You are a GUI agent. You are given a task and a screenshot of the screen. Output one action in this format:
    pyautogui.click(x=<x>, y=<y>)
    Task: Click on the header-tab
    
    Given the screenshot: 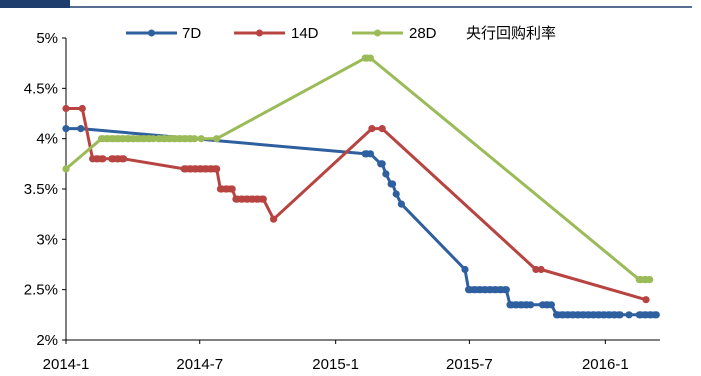 What is the action you would take?
    pyautogui.click(x=35, y=4)
    